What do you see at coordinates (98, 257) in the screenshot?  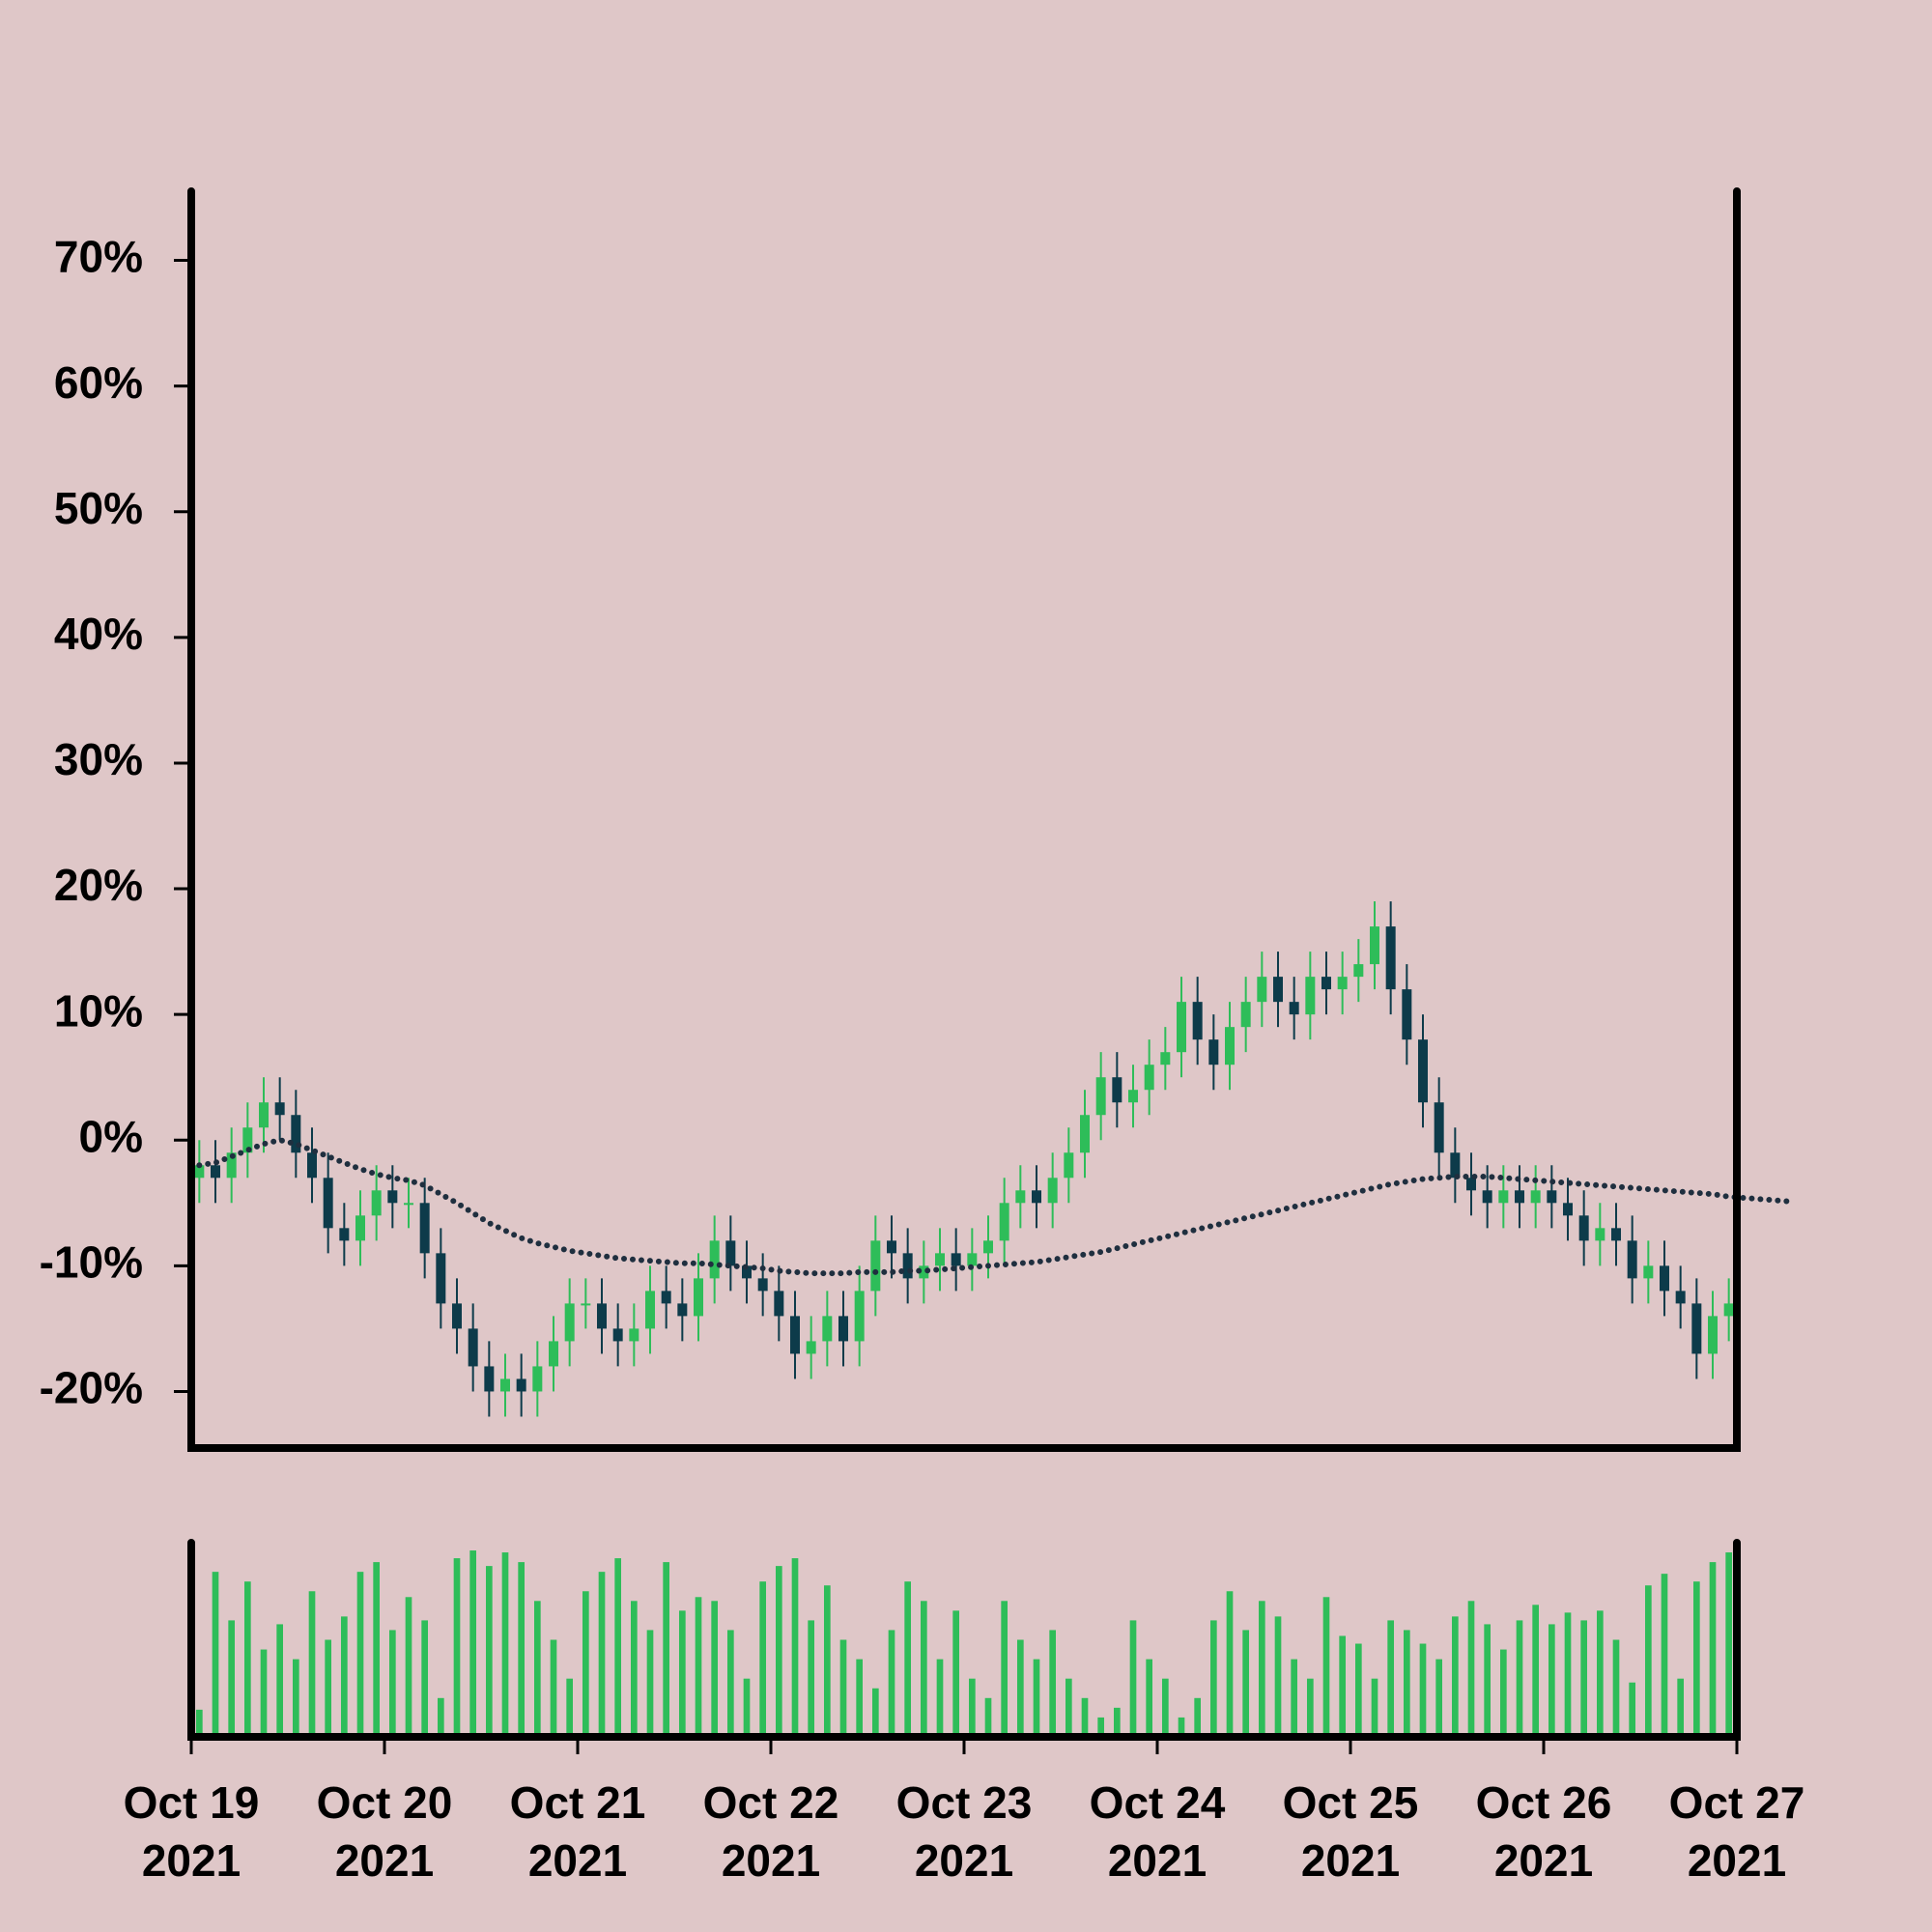 I see `y-tick-label: 70%` at bounding box center [98, 257].